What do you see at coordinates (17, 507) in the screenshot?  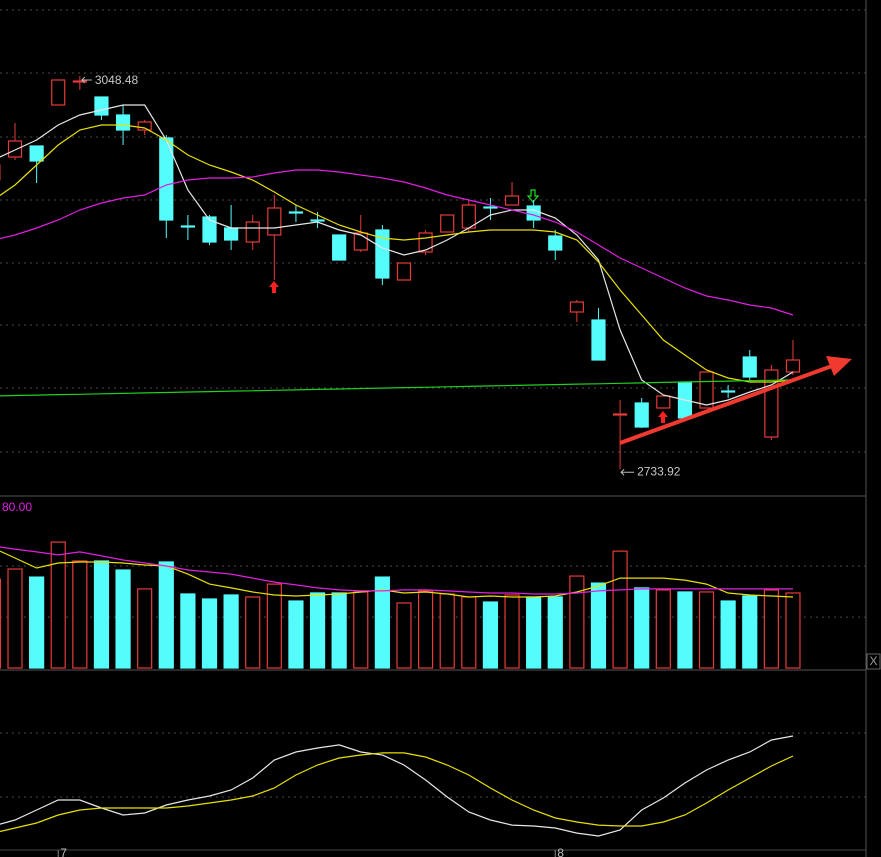 I see `volume-label: 80.00` at bounding box center [17, 507].